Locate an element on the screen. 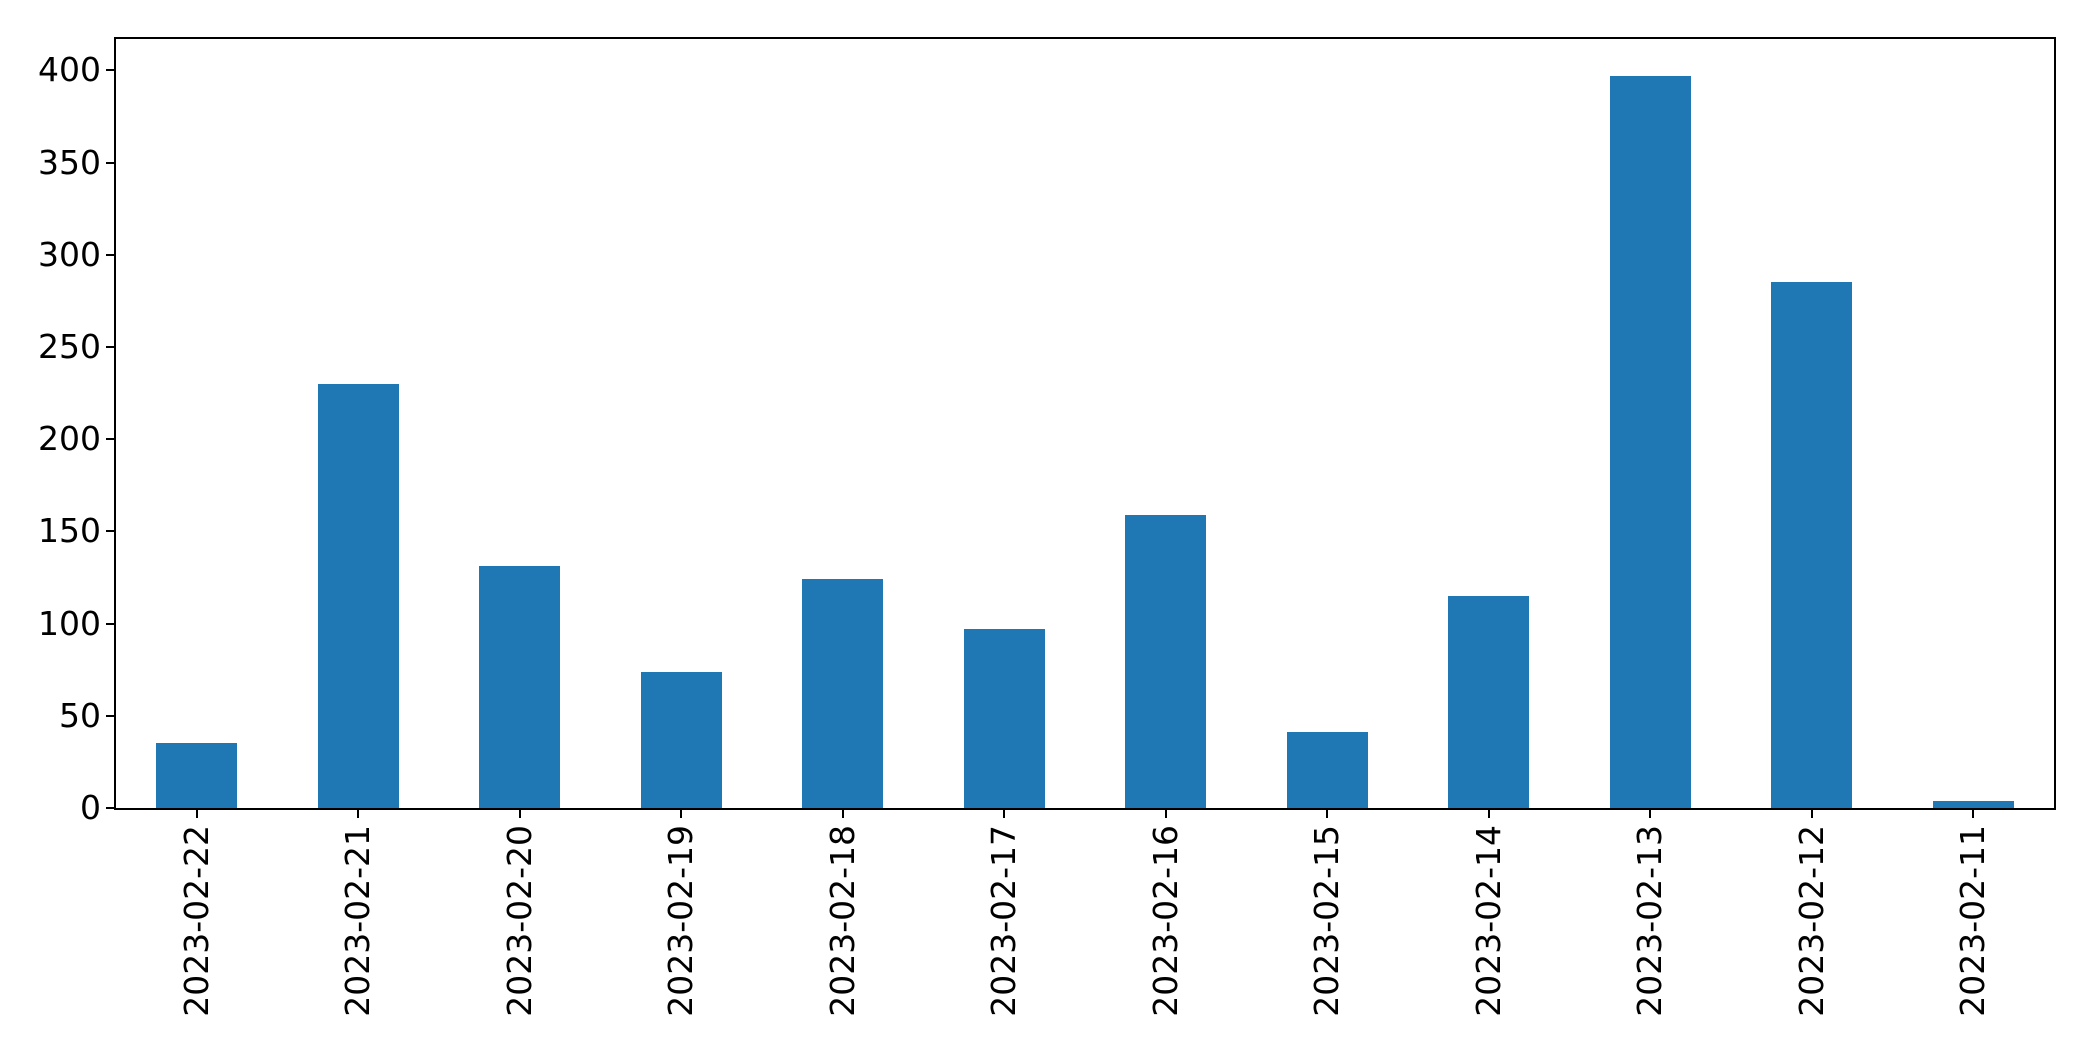 Image resolution: width=2093 pixels, height=1061 pixels. y-tick-label: 150 is located at coordinates (69, 531).